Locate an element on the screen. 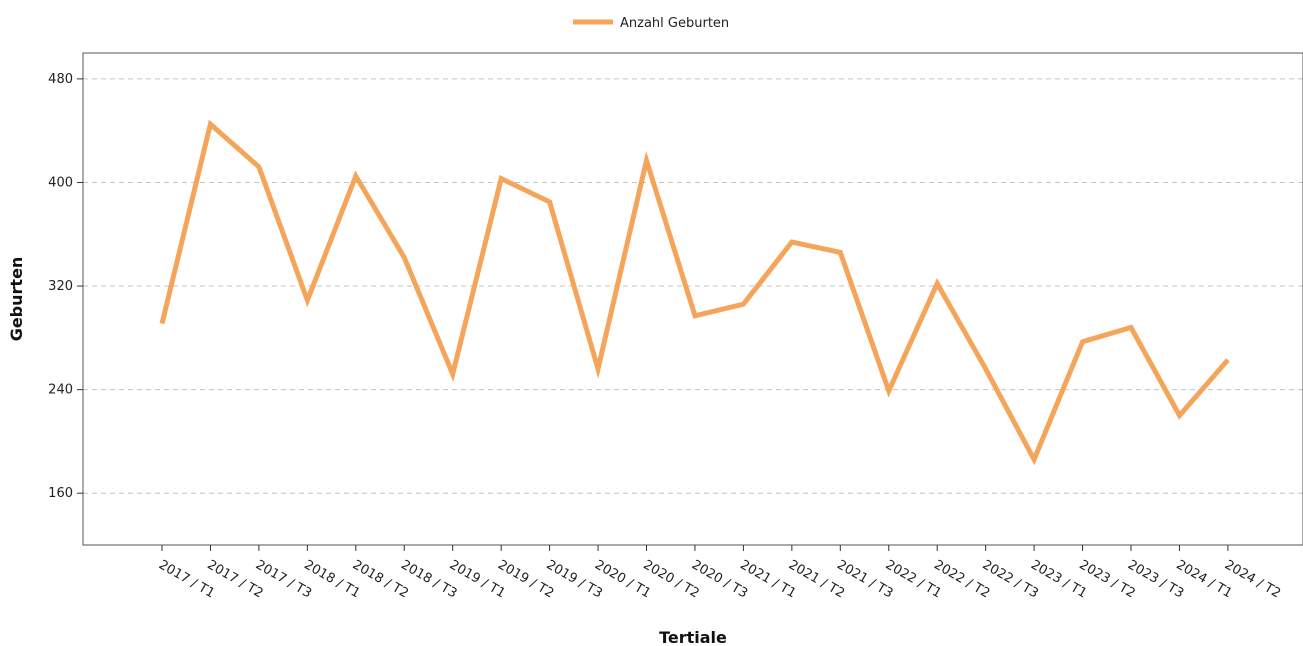  x-axis-title: Tertiale is located at coordinates (693, 637).